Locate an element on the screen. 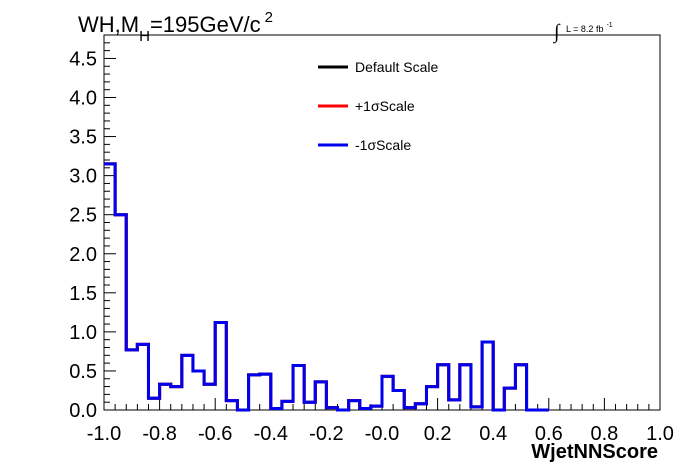  chart-title-subscript: H is located at coordinates (144, 36).